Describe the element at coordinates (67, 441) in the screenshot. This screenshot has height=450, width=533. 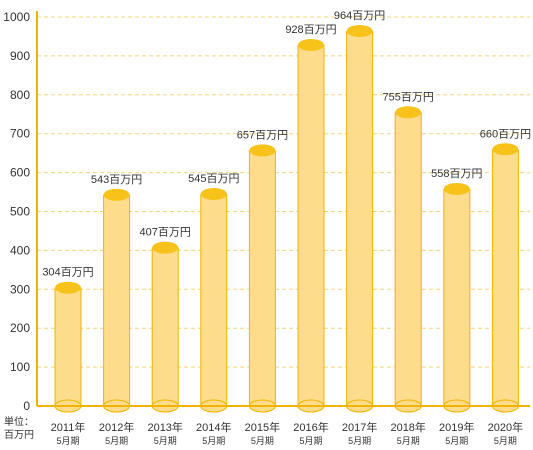
I see `x-tick-sublabel-0: 5月期` at that location.